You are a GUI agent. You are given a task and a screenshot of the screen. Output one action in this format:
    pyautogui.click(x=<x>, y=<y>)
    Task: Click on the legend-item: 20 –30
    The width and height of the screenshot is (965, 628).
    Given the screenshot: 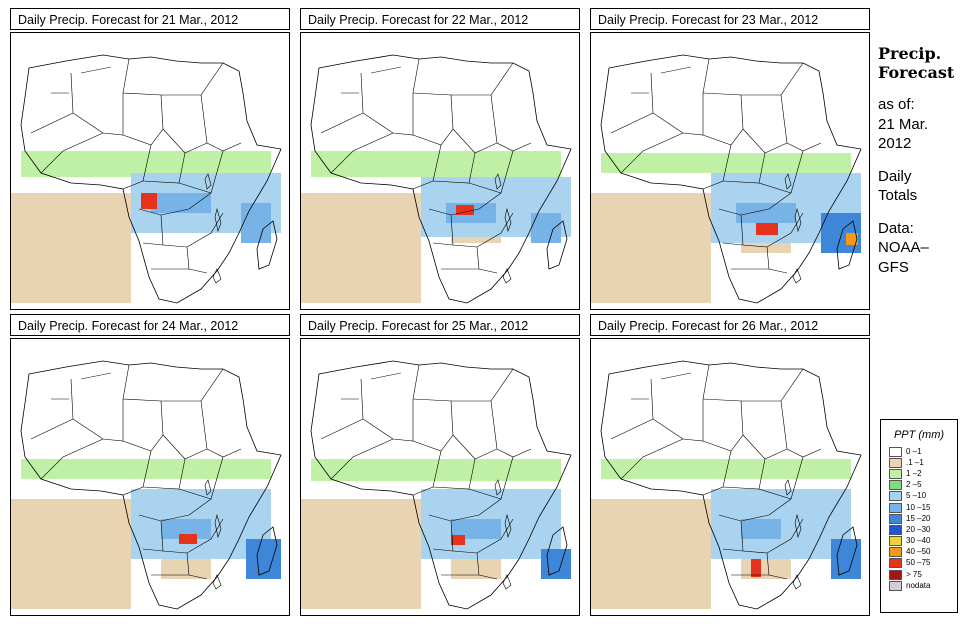 What is the action you would take?
    pyautogui.click(x=919, y=529)
    